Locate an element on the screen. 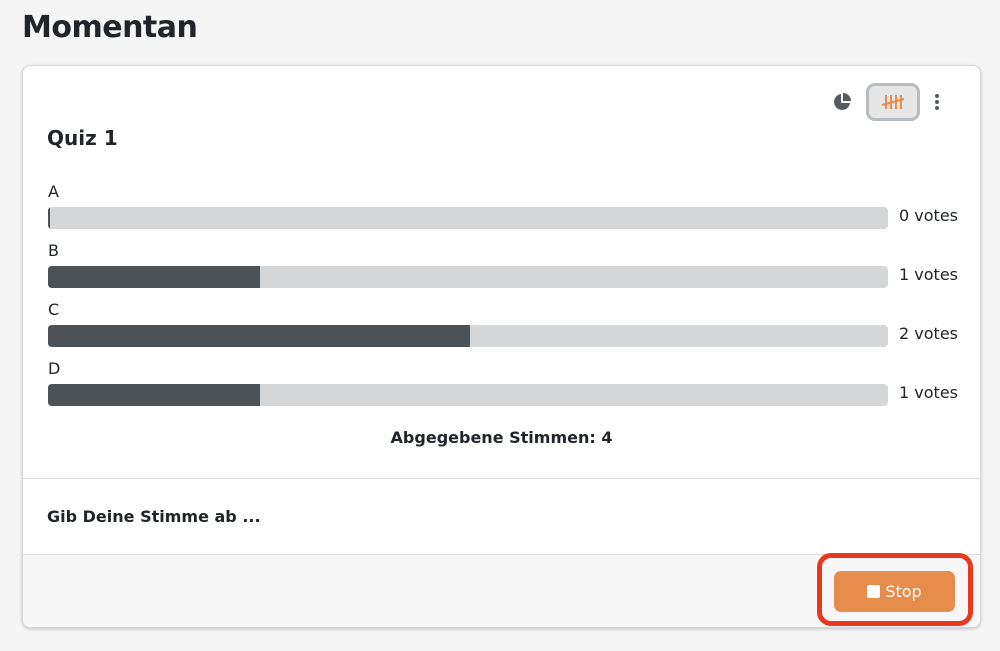  poll-title: Quiz 1 is located at coordinates (82, 138).